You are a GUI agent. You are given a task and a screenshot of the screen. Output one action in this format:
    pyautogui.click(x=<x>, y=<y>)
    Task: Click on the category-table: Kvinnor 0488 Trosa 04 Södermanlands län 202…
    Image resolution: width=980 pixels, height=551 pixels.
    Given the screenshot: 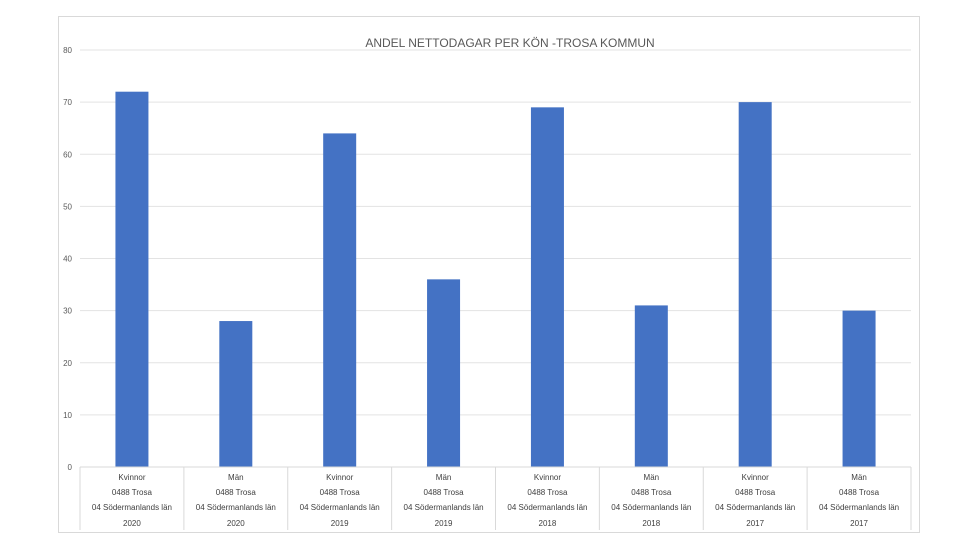 What is the action you would take?
    pyautogui.click(x=495, y=498)
    